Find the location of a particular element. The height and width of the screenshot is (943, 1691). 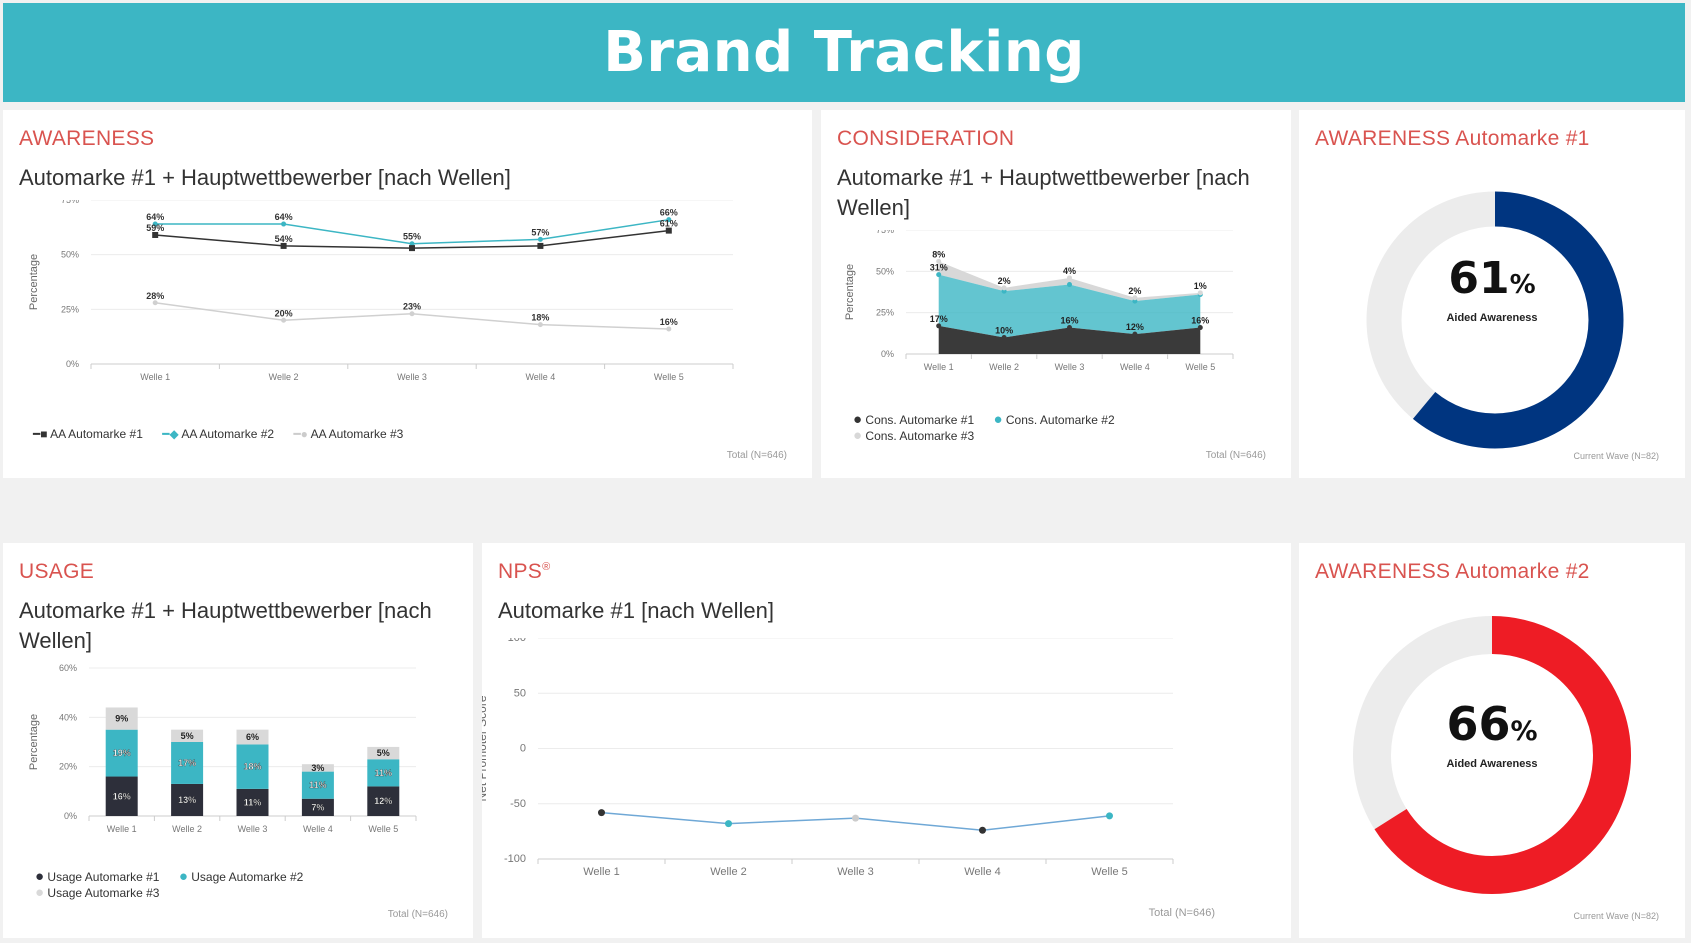

y-axis-label: Net Promoter Score is located at coordinates (485, 748).